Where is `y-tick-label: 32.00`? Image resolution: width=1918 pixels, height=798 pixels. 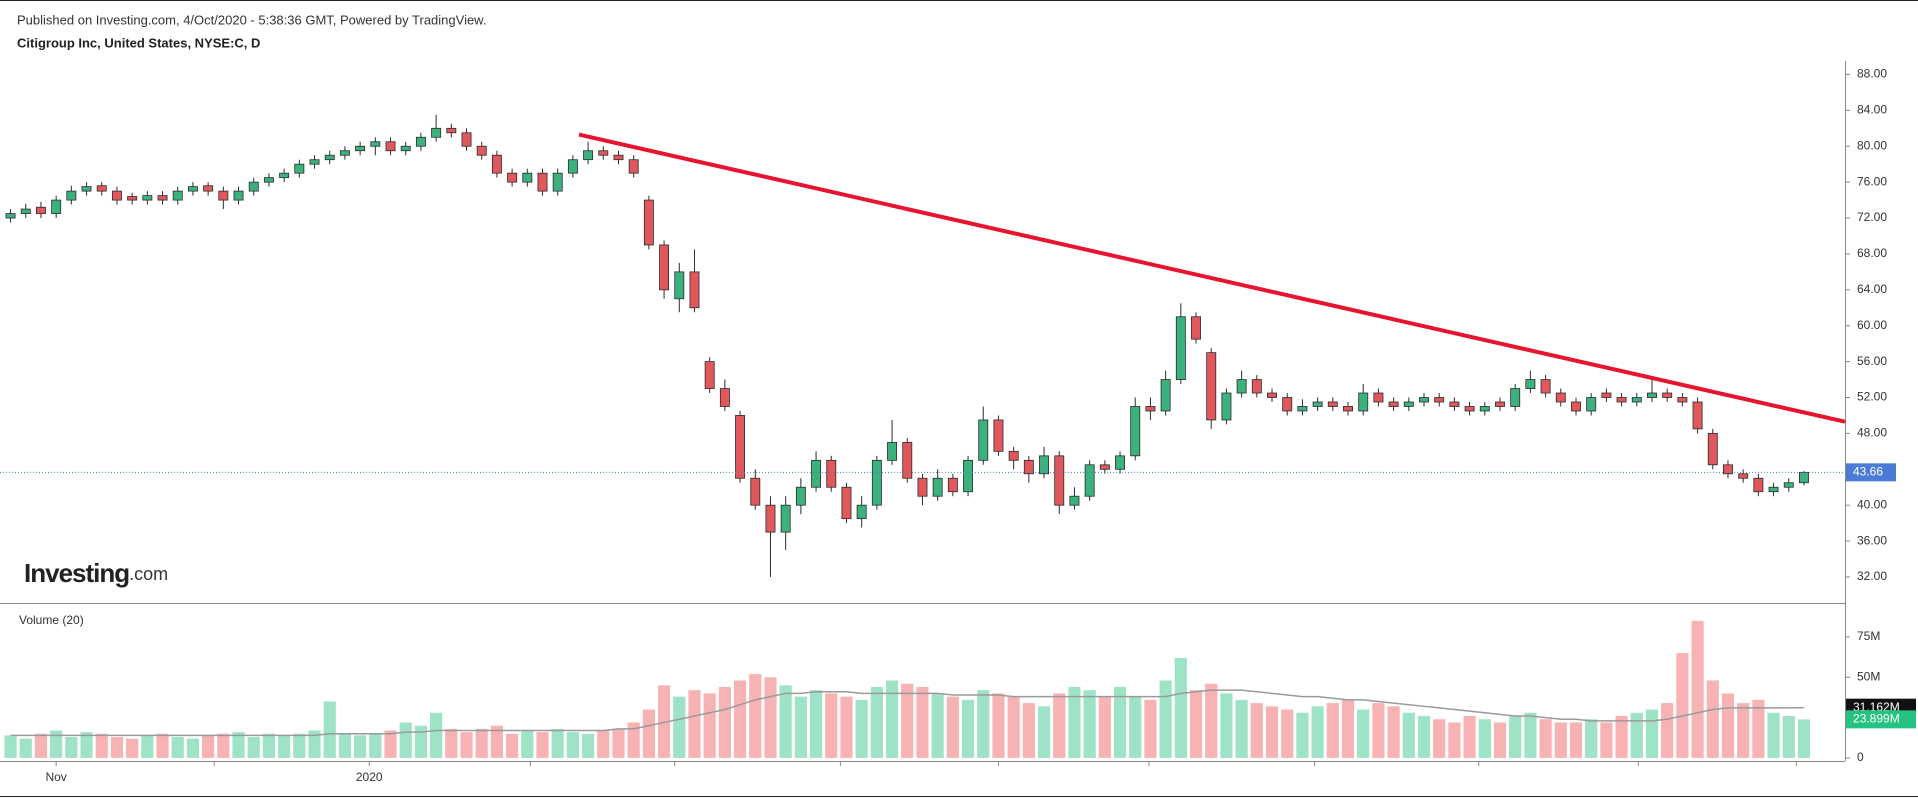 y-tick-label: 32.00 is located at coordinates (1872, 576).